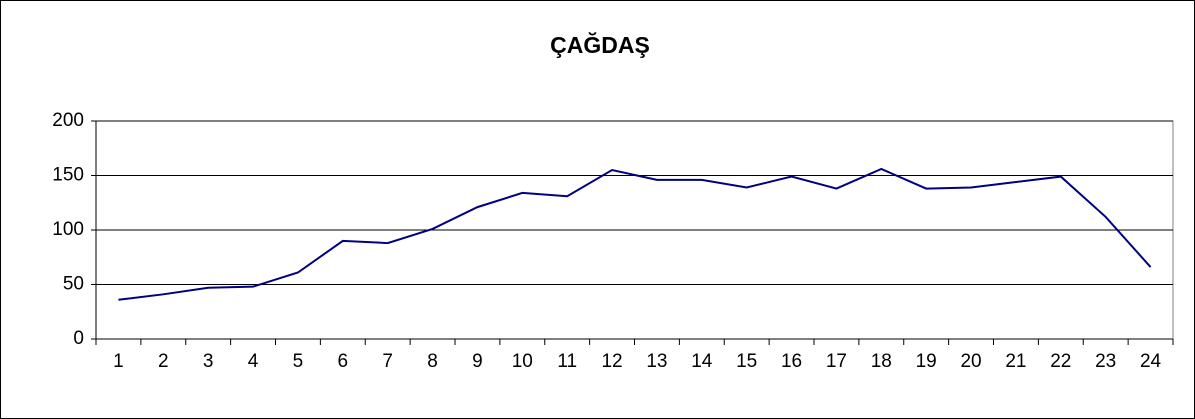 The height and width of the screenshot is (419, 1195). Describe the element at coordinates (567, 361) in the screenshot. I see `x-tick-label: 11` at that location.